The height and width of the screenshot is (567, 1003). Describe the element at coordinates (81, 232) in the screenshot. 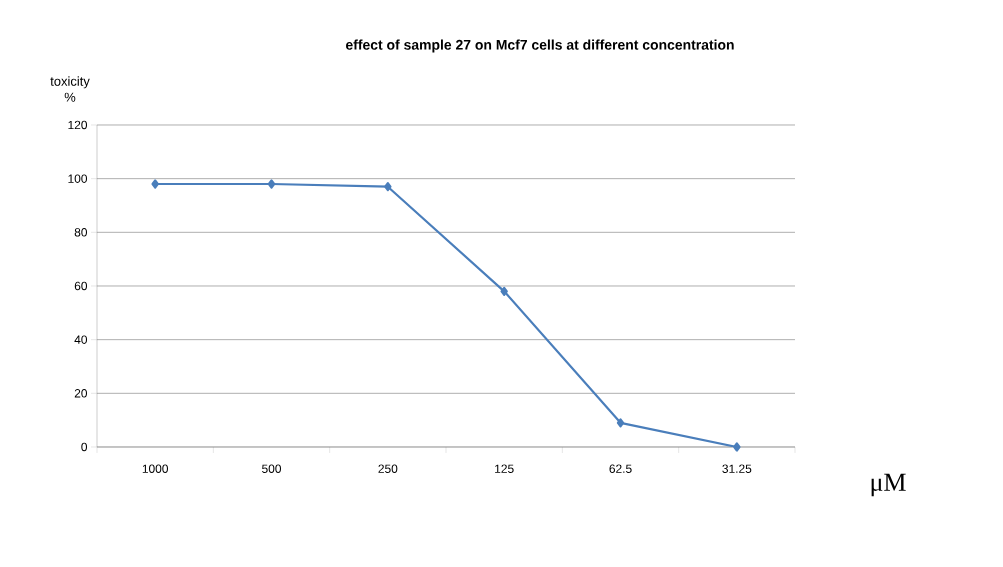

I see `y-tick-label: 80` at that location.